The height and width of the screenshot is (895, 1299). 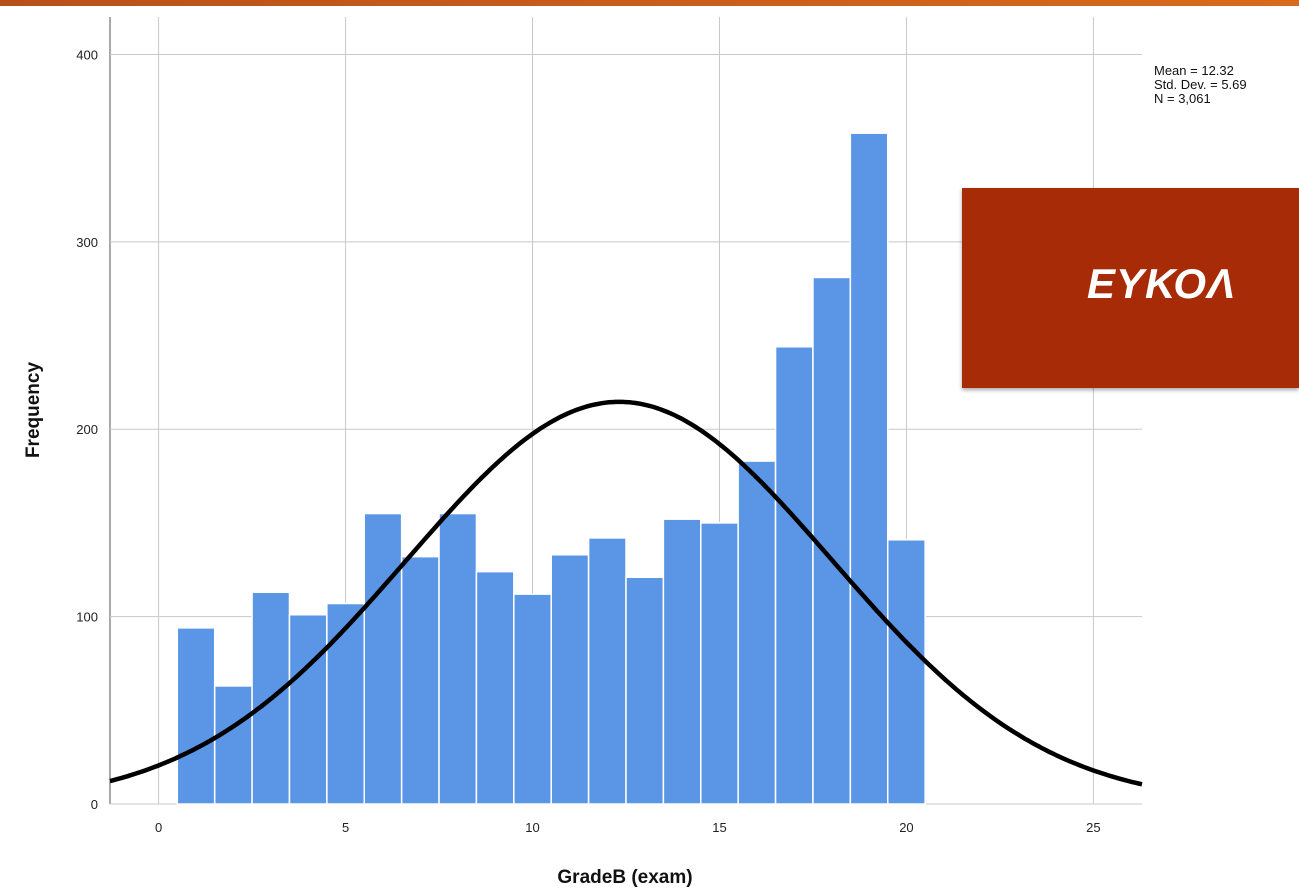 What do you see at coordinates (1093, 827) in the screenshot?
I see `x-tick-label: 25` at bounding box center [1093, 827].